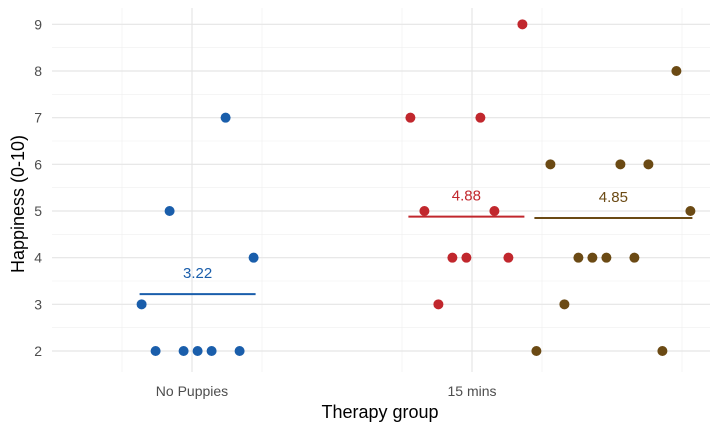 The height and width of the screenshot is (432, 720). I want to click on mean-label: 3.22, so click(197, 273).